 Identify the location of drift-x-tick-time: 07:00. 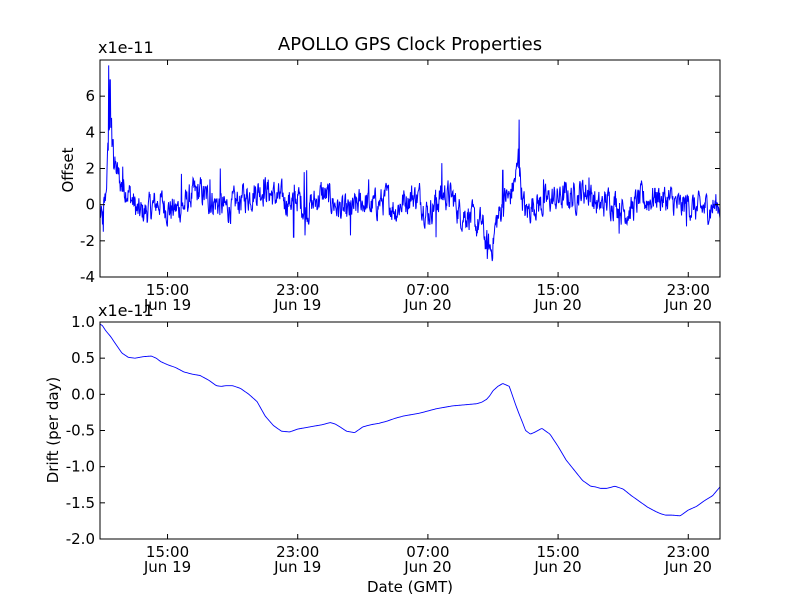
(427, 552).